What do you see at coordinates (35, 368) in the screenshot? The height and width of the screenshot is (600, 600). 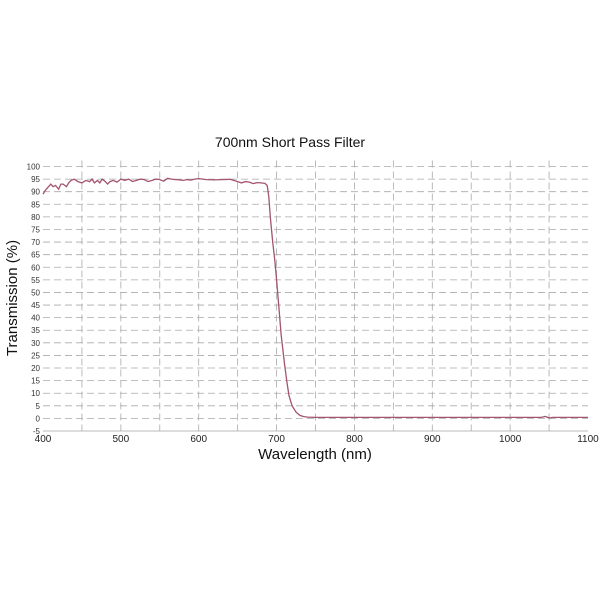 I see `y-tick-label: 20` at bounding box center [35, 368].